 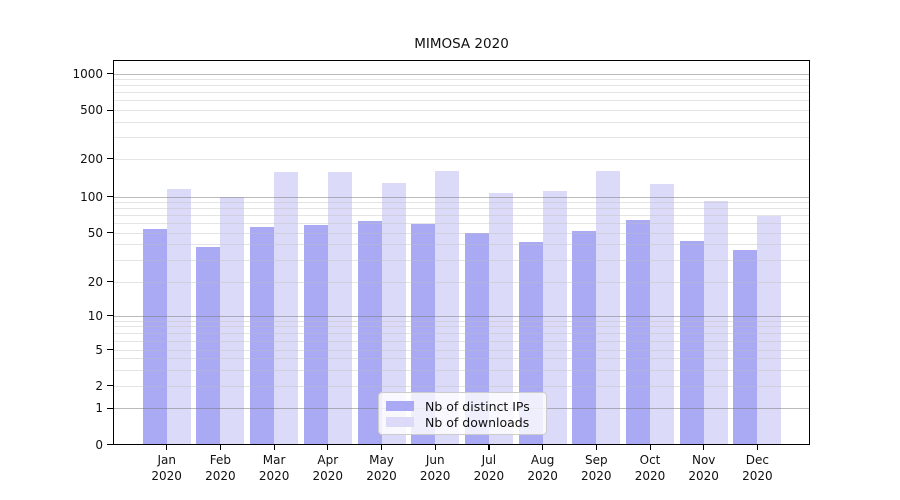 I want to click on x-tick-label-may-2020: May 2020, so click(x=381, y=468).